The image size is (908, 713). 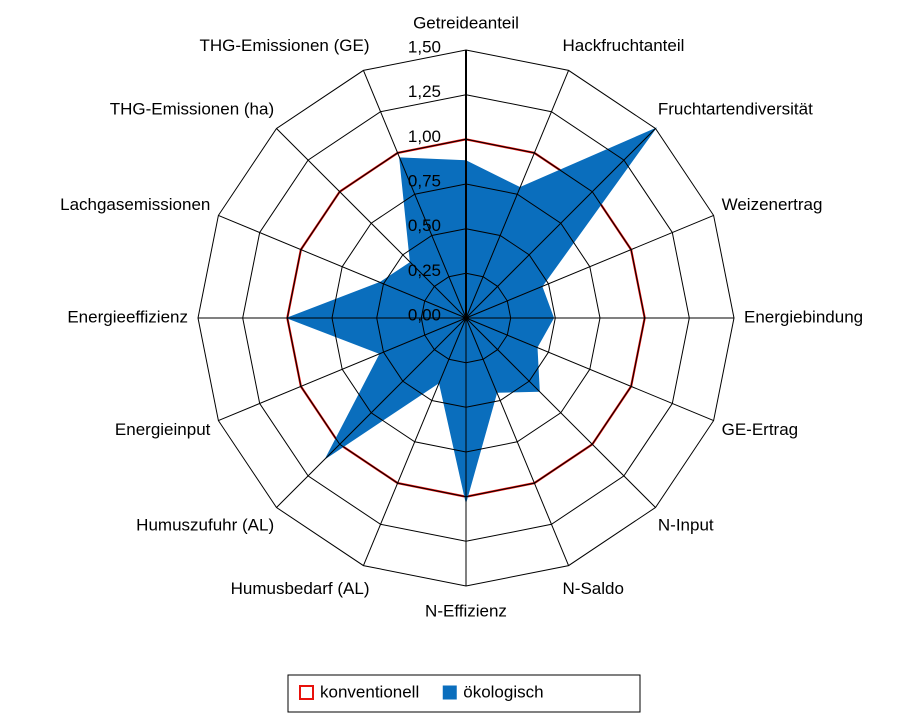 What do you see at coordinates (424, 314) in the screenshot?
I see `y-tick-label: 0,00` at bounding box center [424, 314].